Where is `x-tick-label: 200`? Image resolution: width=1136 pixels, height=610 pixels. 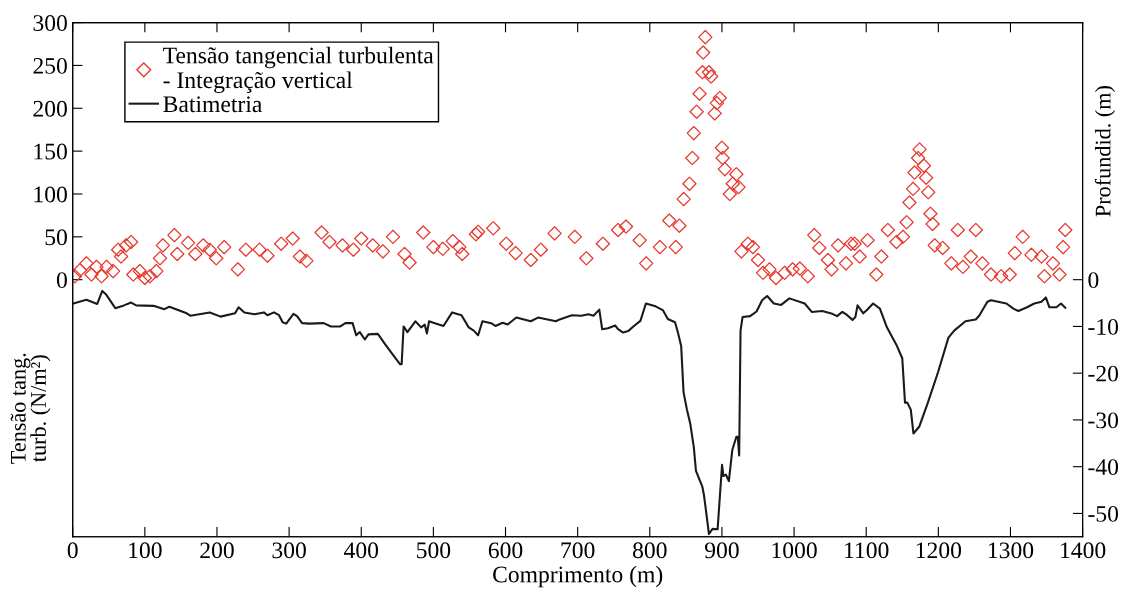
x-tick-label: 200 is located at coordinates (217, 550).